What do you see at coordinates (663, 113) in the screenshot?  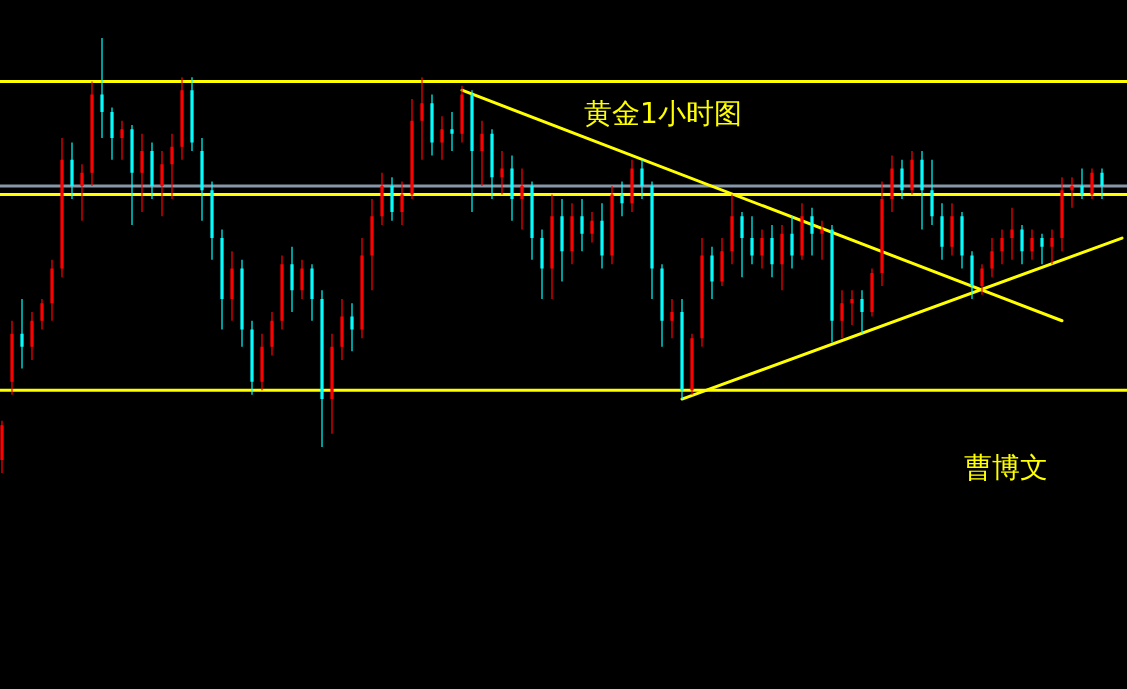 I see `text: 黄金1小时图` at bounding box center [663, 113].